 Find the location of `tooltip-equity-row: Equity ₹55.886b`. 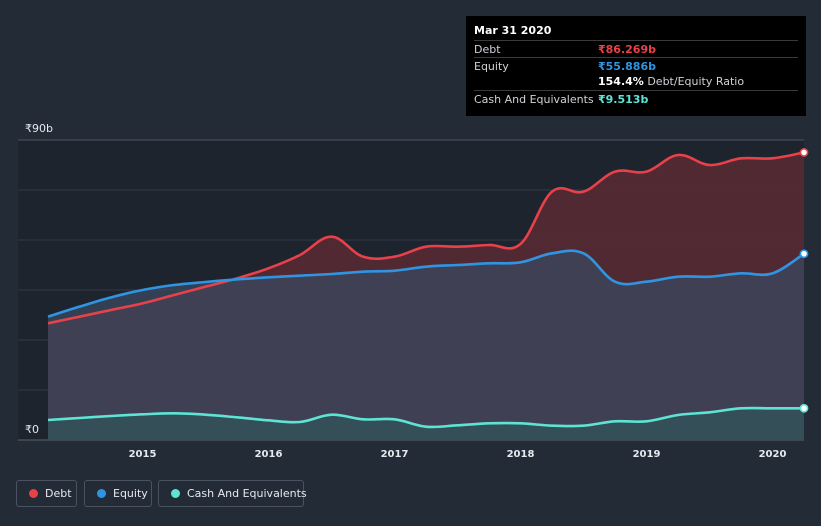

tooltip-equity-row: Equity ₹55.886b is located at coordinates (636, 66).